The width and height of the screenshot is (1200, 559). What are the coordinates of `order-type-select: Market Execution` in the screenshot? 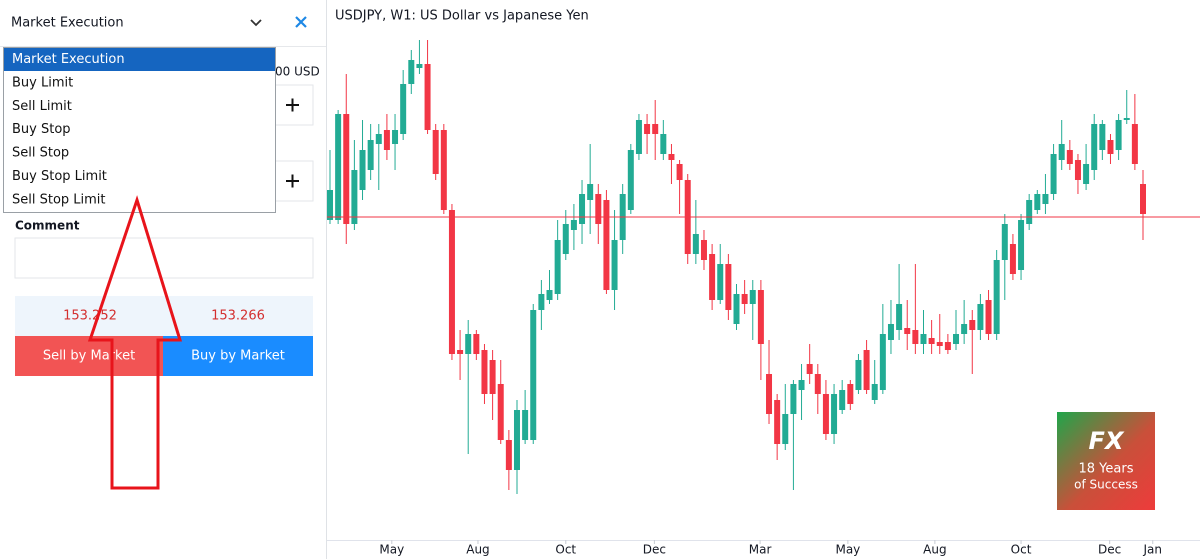 It's located at (67, 23).